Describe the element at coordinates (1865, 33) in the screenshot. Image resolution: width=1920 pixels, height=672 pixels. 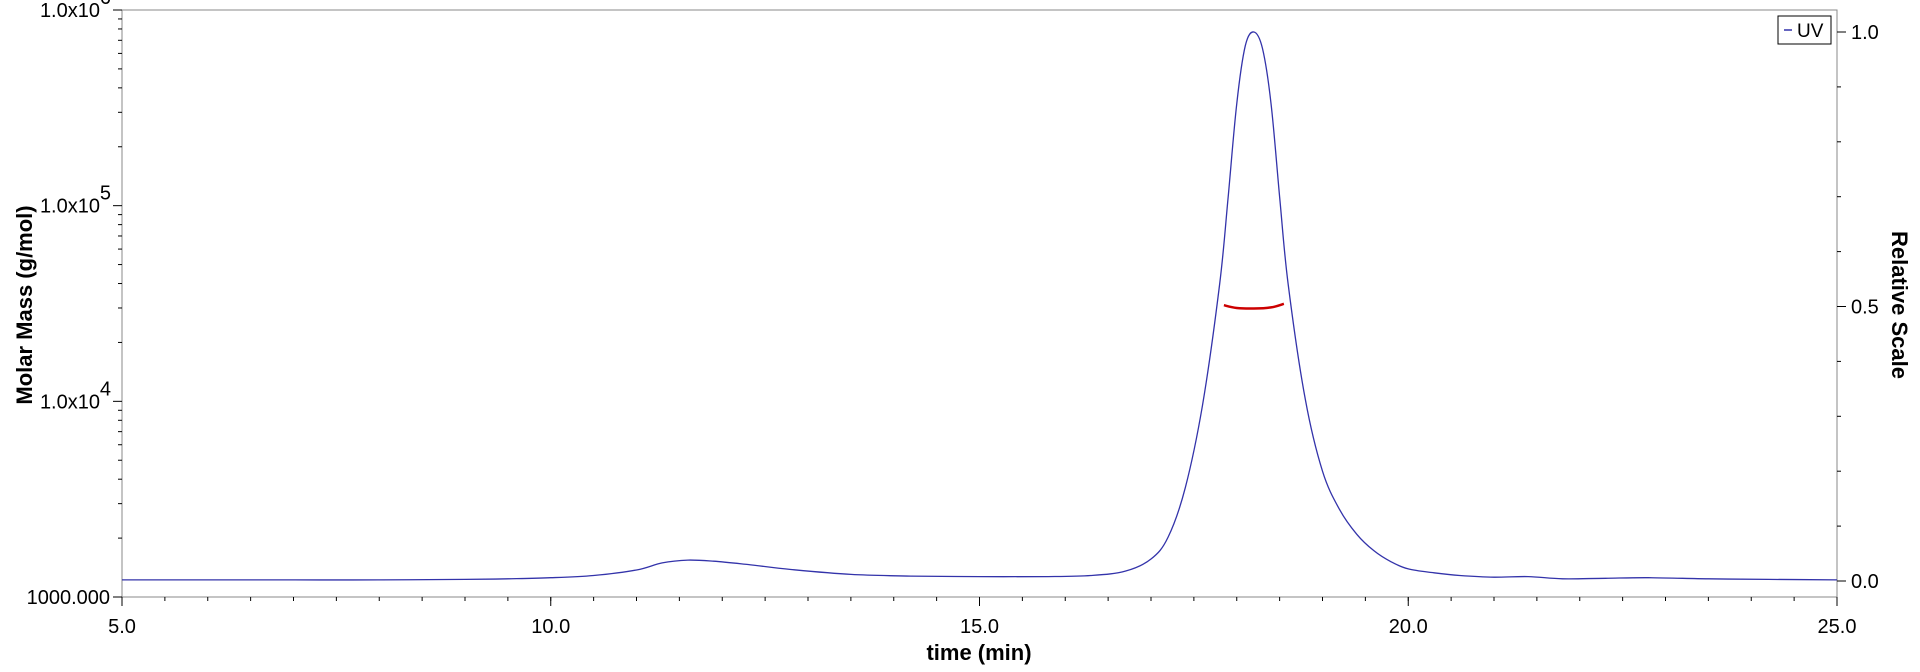
I see `y-right-tick-label: 1.0` at that location.